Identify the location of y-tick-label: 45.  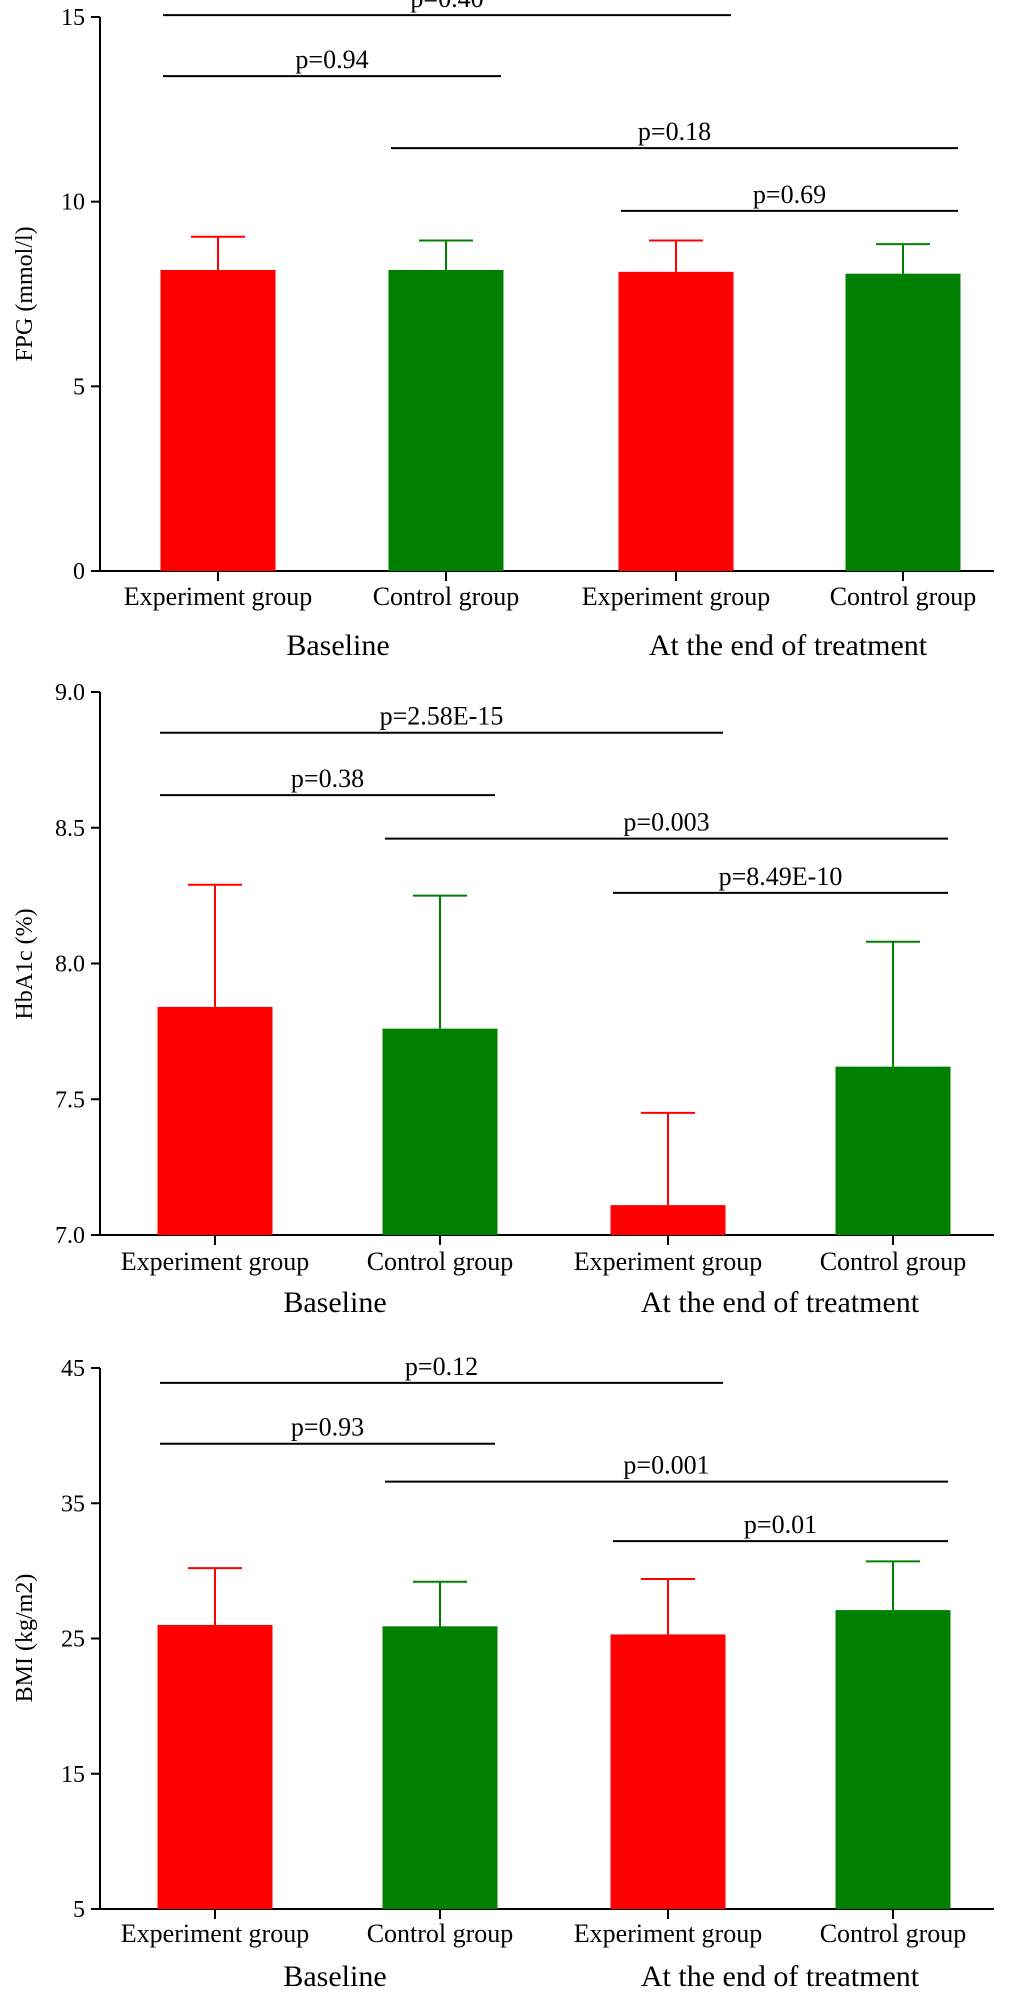
(73, 1369).